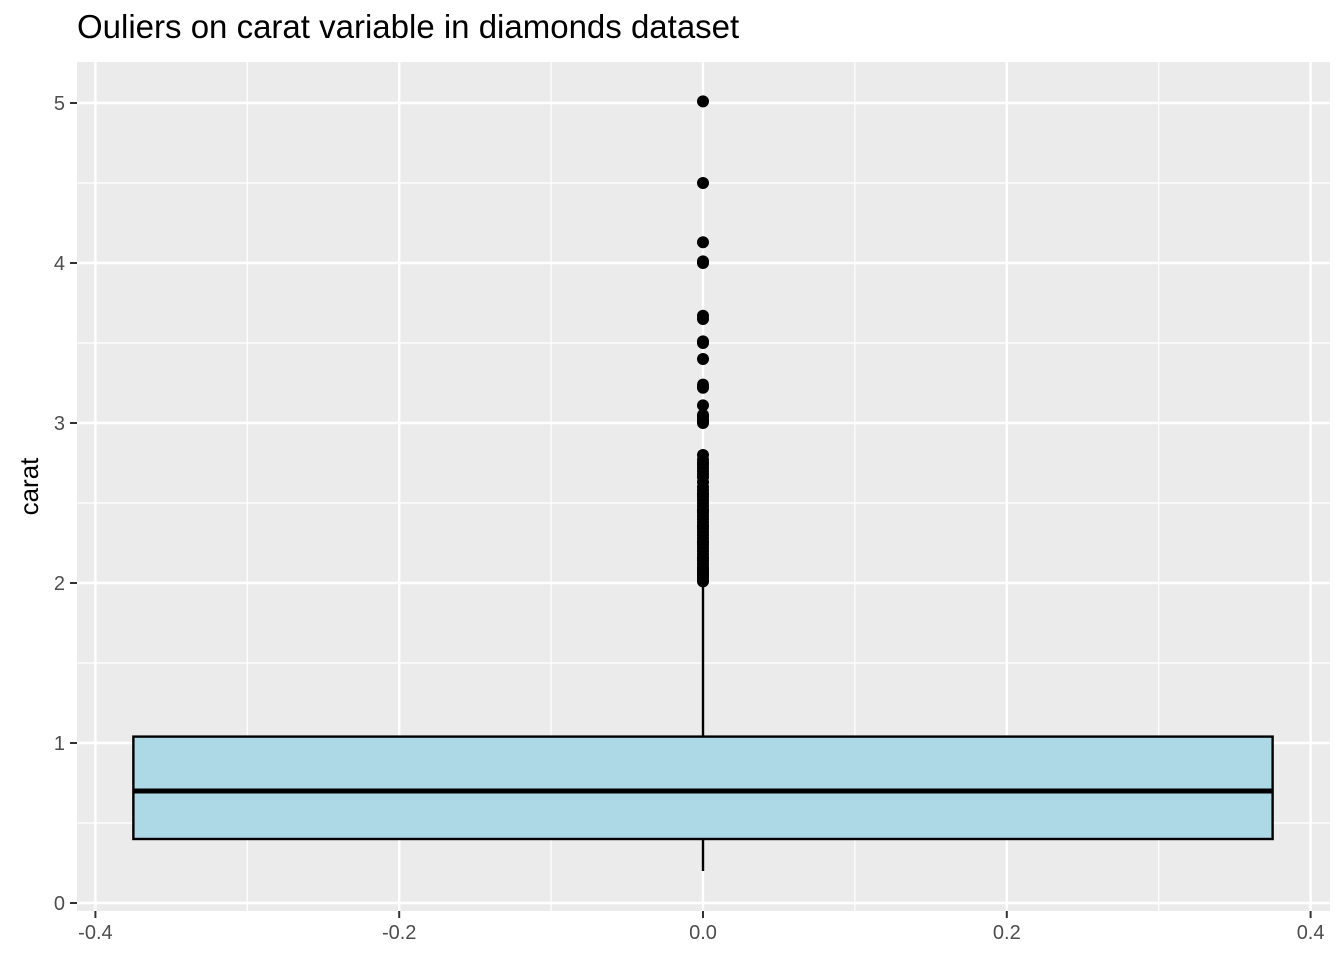 This screenshot has width=1344, height=960. I want to click on x-tick-label: 0.4, so click(1311, 933).